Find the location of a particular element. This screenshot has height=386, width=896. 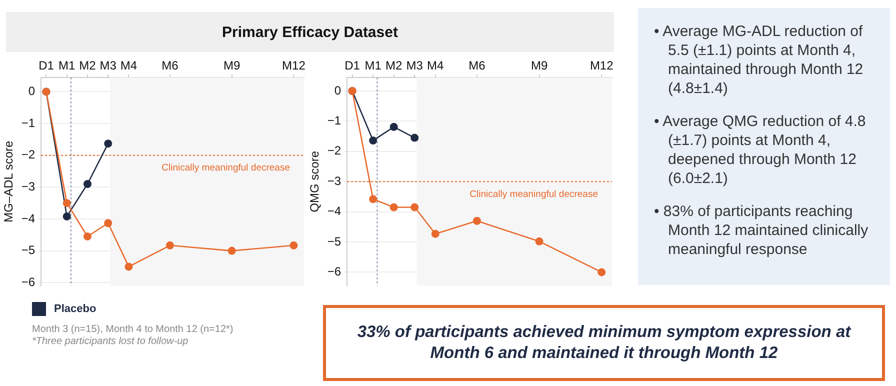

text: • Average QMG reduction of 4.8 (±1.7) points at Month 4, deepened through Month 12 (6.0±2.1) is located at coordinates (760, 150).